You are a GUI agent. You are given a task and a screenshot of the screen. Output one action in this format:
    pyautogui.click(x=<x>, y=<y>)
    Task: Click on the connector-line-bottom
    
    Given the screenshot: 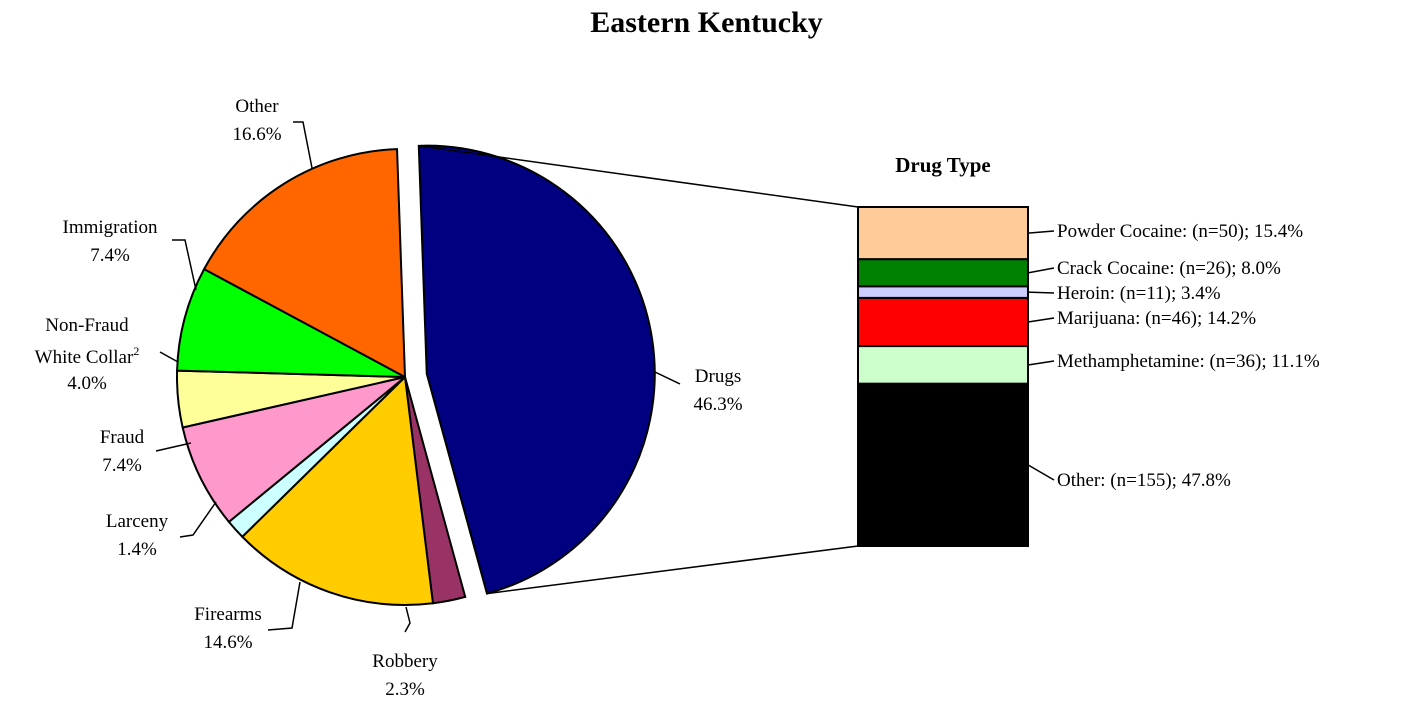 What is the action you would take?
    pyautogui.click(x=672, y=570)
    